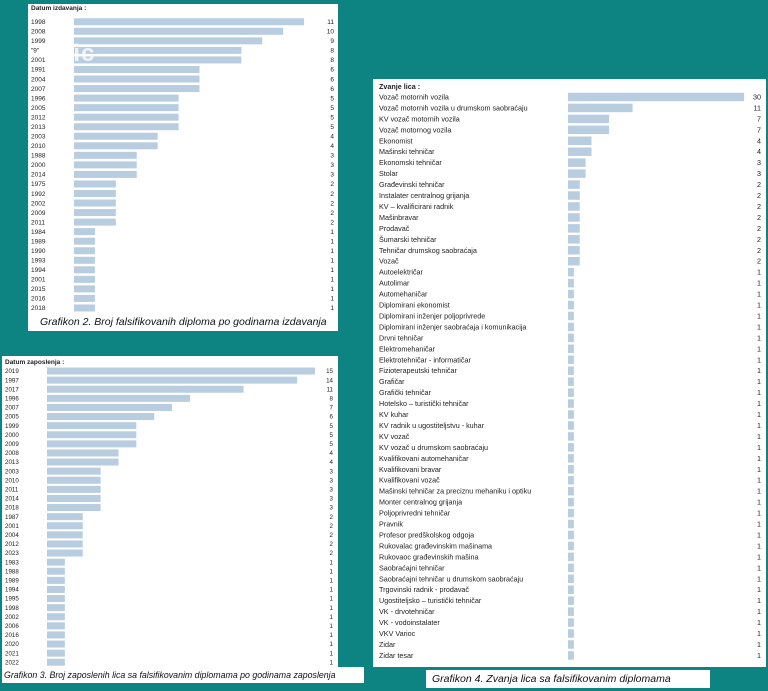 Image resolution: width=768 pixels, height=691 pixels. What do you see at coordinates (396, 140) in the screenshot?
I see `category-label: Ekonomist` at bounding box center [396, 140].